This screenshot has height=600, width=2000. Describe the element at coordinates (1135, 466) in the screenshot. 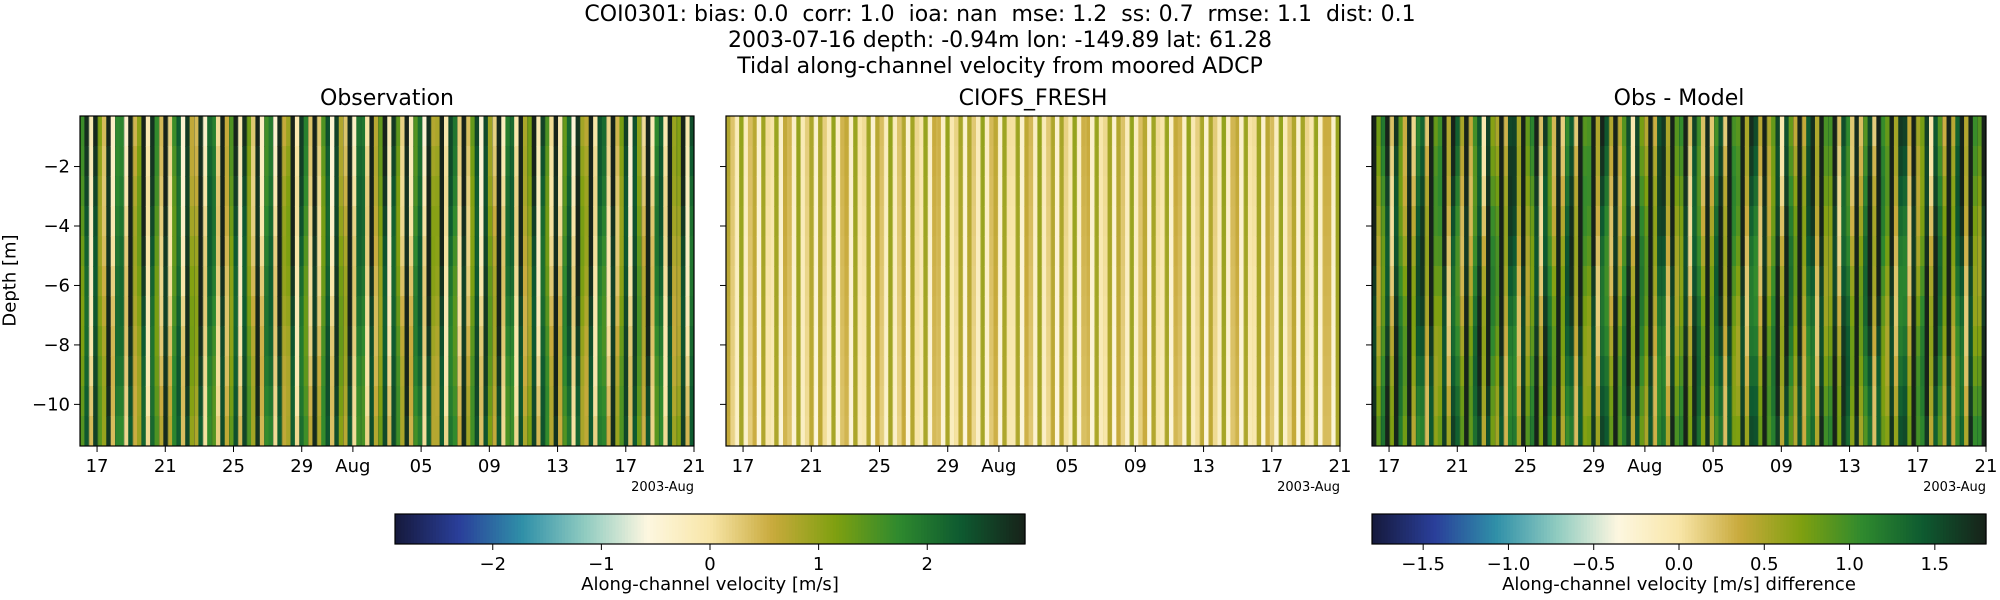

I see `x-tick-label: 09` at that location.